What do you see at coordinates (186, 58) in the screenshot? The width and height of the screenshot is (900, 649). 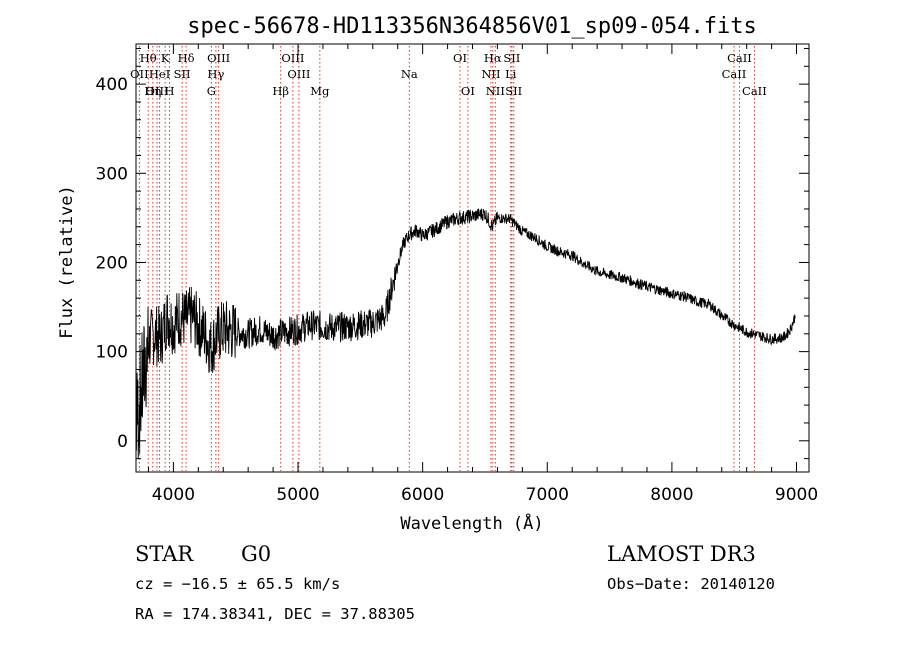 I see `line-label-hδ-8: Hδ` at bounding box center [186, 58].